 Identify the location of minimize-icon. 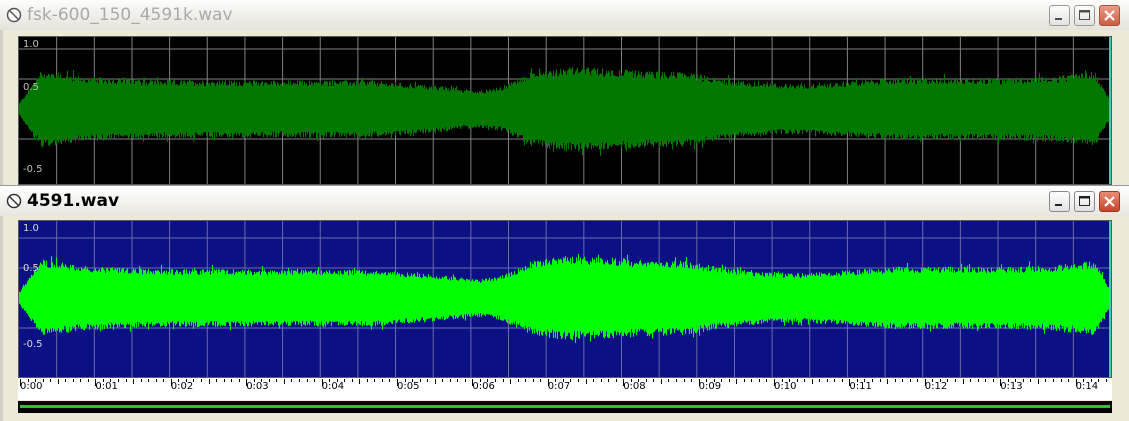
(1058, 19).